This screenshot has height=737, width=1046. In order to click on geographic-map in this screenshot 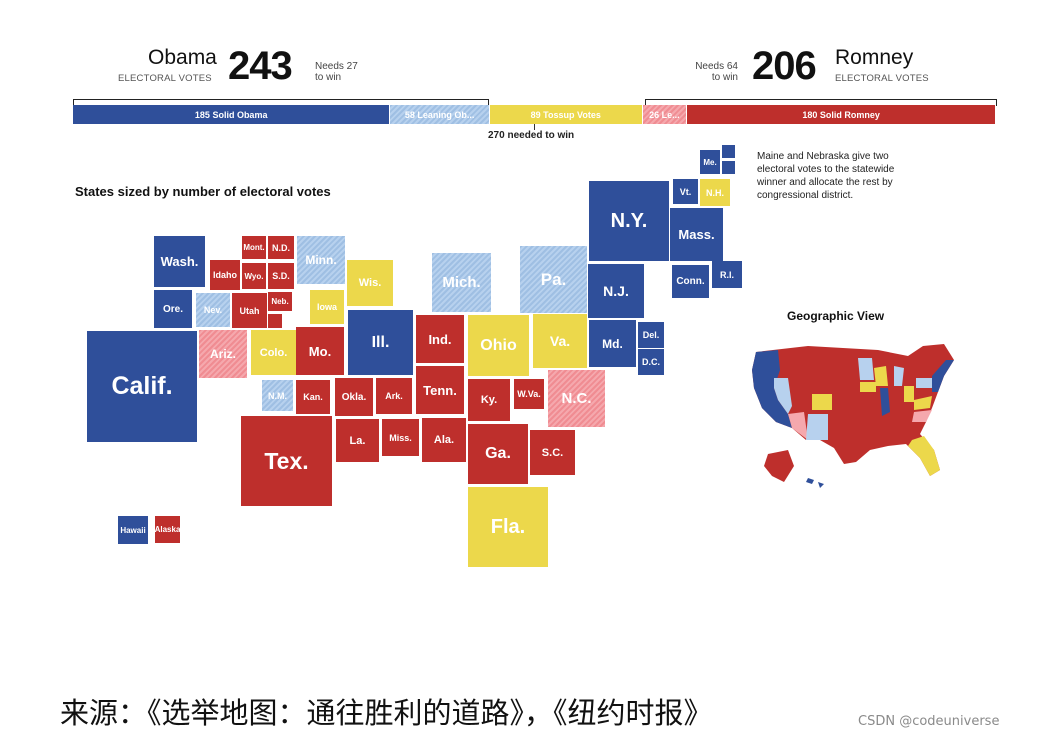, I will do `click(853, 416)`.